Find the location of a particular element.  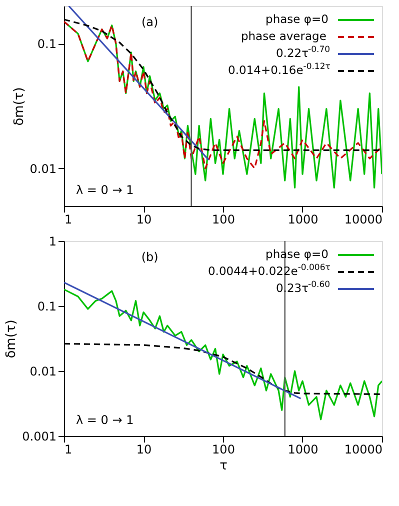

x-axis-title: τ is located at coordinates (224, 466).